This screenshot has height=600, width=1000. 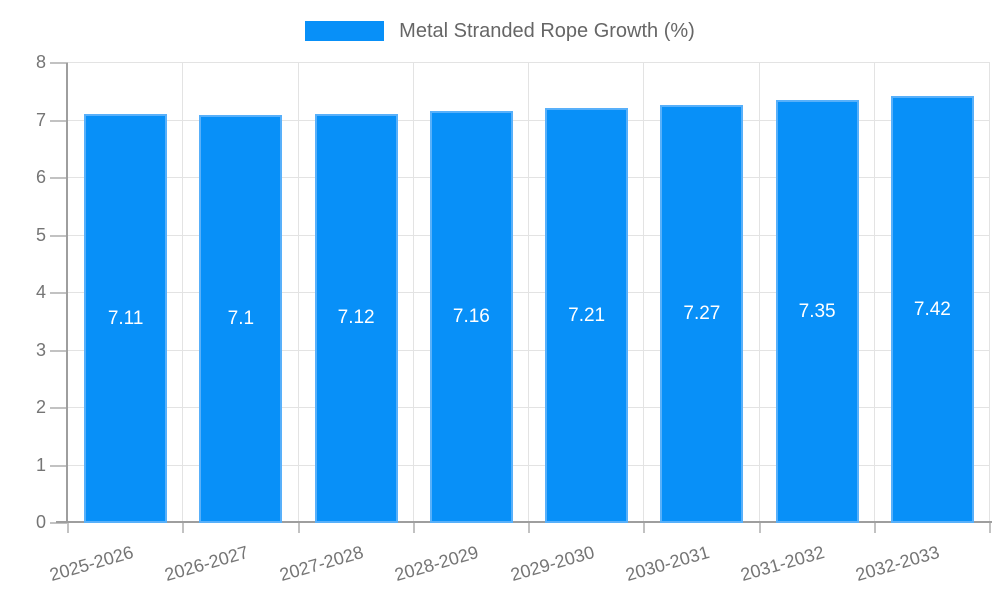 I want to click on bar: 7.16, so click(x=471, y=317).